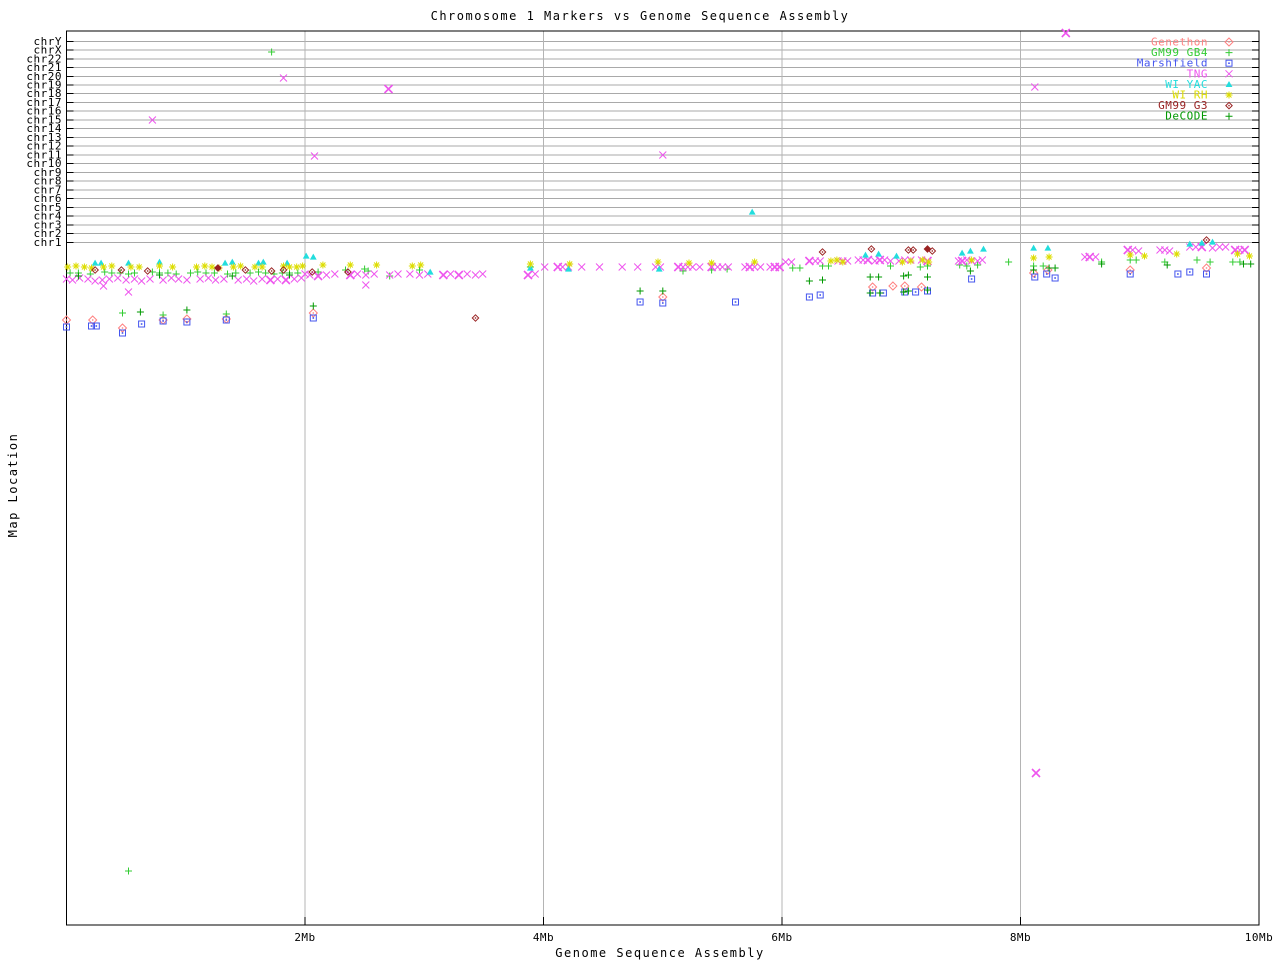 The image size is (1280, 960). I want to click on y-axis-label: Map Location, so click(13, 485).